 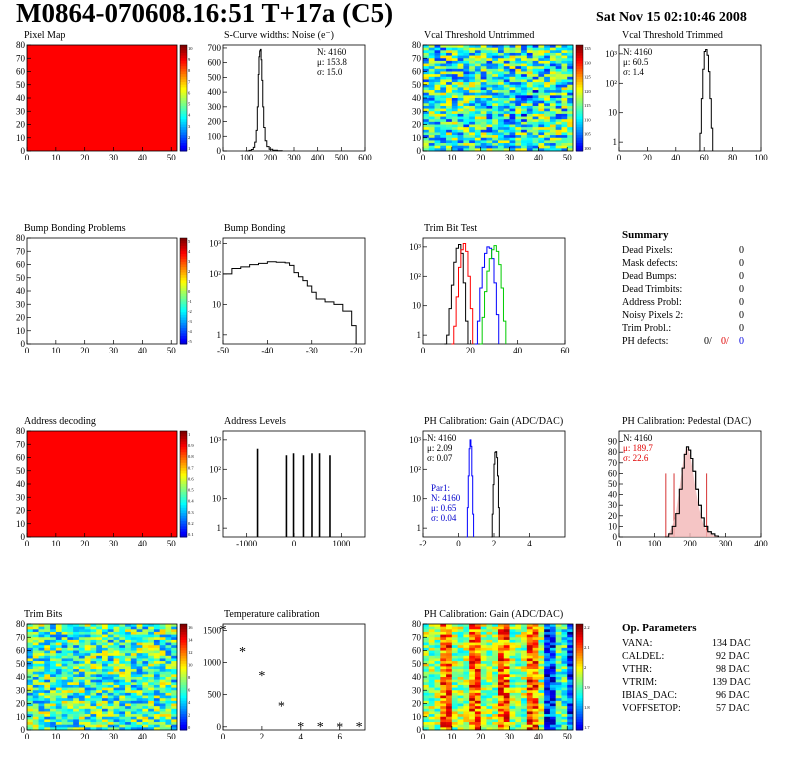 What do you see at coordinates (21, 98) in the screenshot?
I see `y-tick-label: 40` at bounding box center [21, 98].